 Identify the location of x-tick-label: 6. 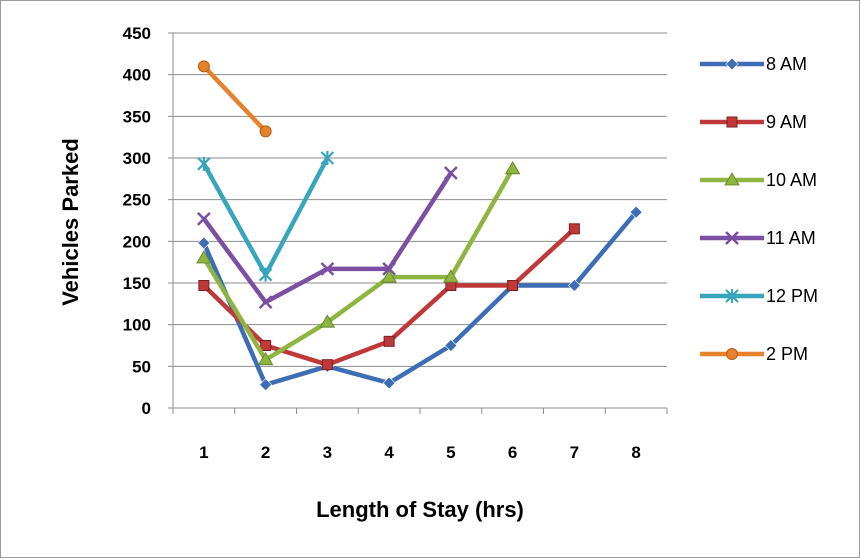
(512, 452).